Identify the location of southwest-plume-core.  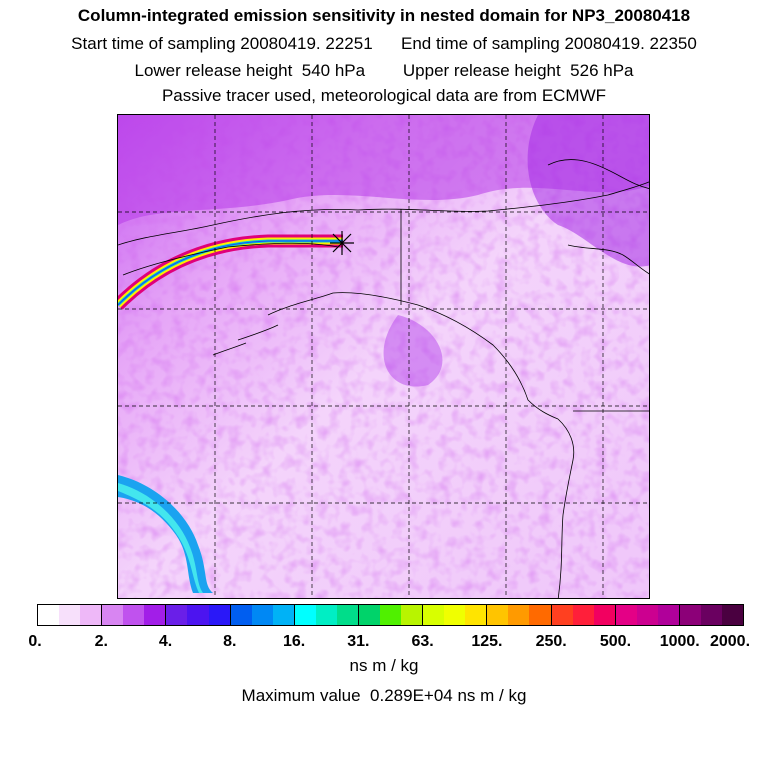
(160, 538).